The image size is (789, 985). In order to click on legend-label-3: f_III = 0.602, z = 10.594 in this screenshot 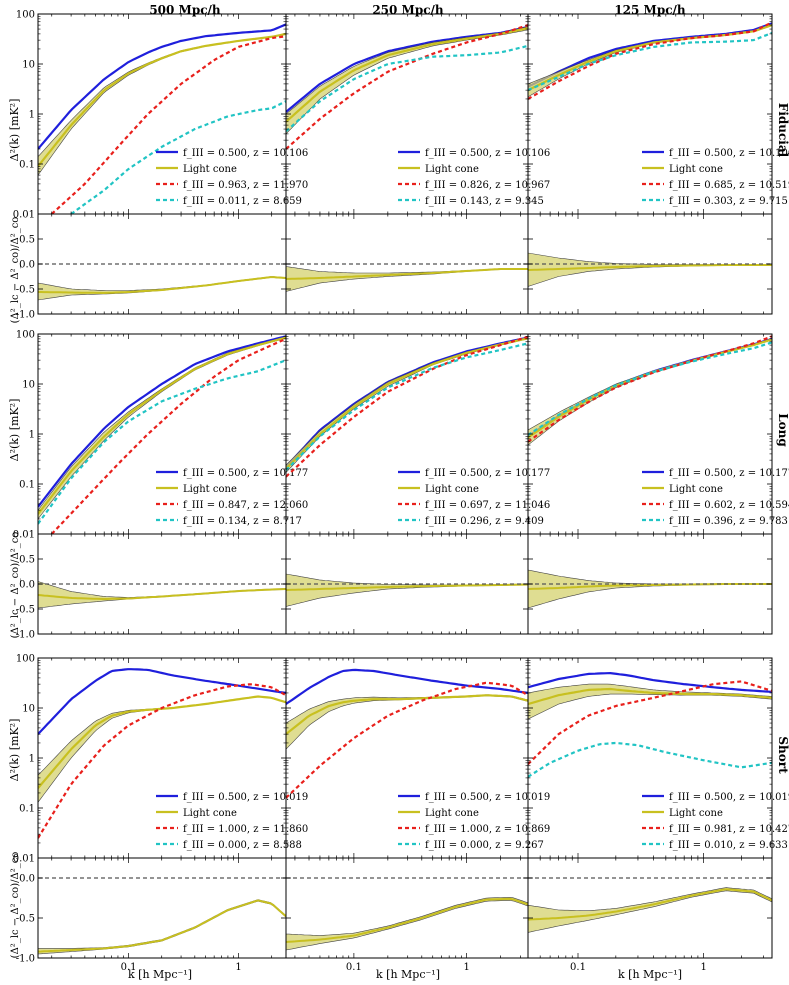, I will do `click(729, 505)`.